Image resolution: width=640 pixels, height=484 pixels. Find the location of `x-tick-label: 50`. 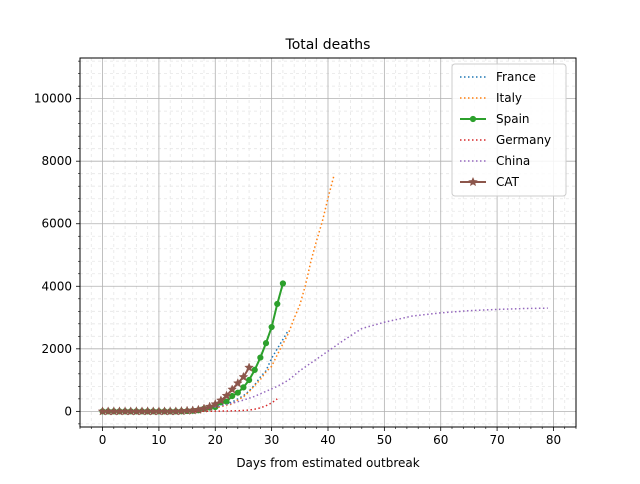

x-tick-label: 50 is located at coordinates (384, 440).